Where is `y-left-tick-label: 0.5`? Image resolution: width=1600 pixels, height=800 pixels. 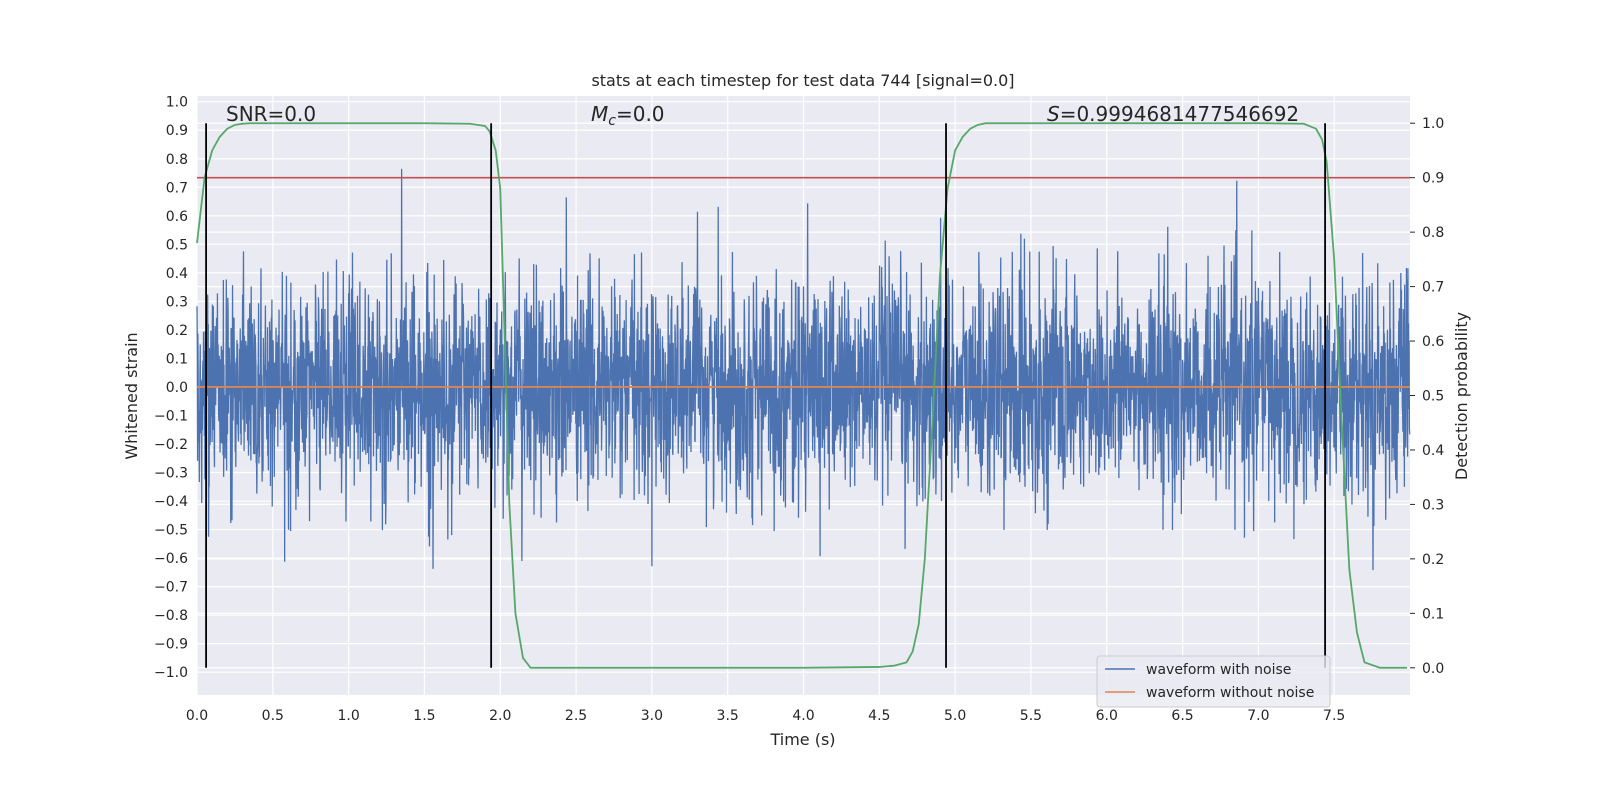
y-left-tick-label: 0.5 is located at coordinates (177, 245).